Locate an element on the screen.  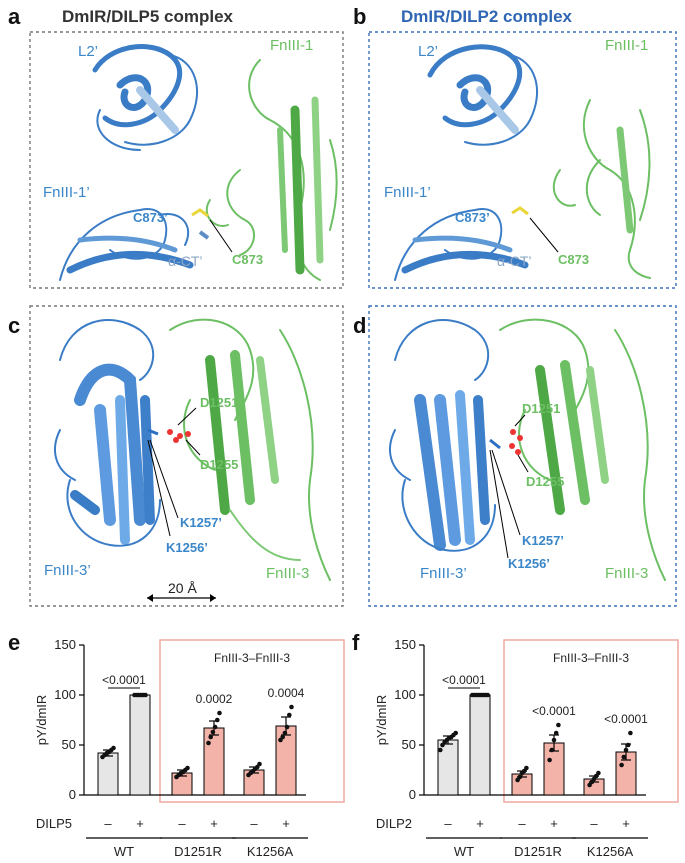
panel-a-title: DmIR/DILP5 complex is located at coordinates (148, 16).